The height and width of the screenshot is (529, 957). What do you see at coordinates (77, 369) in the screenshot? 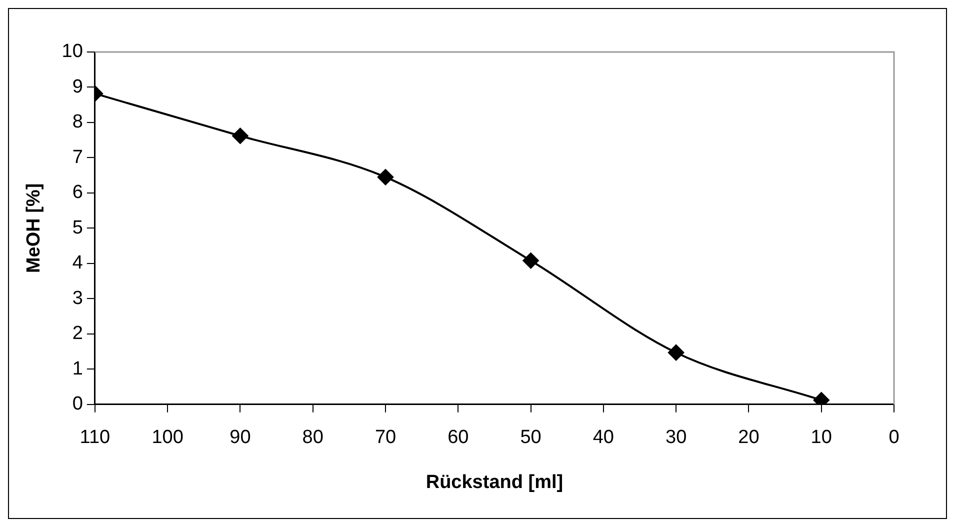
I see `y-tick-label: 1` at bounding box center [77, 369].